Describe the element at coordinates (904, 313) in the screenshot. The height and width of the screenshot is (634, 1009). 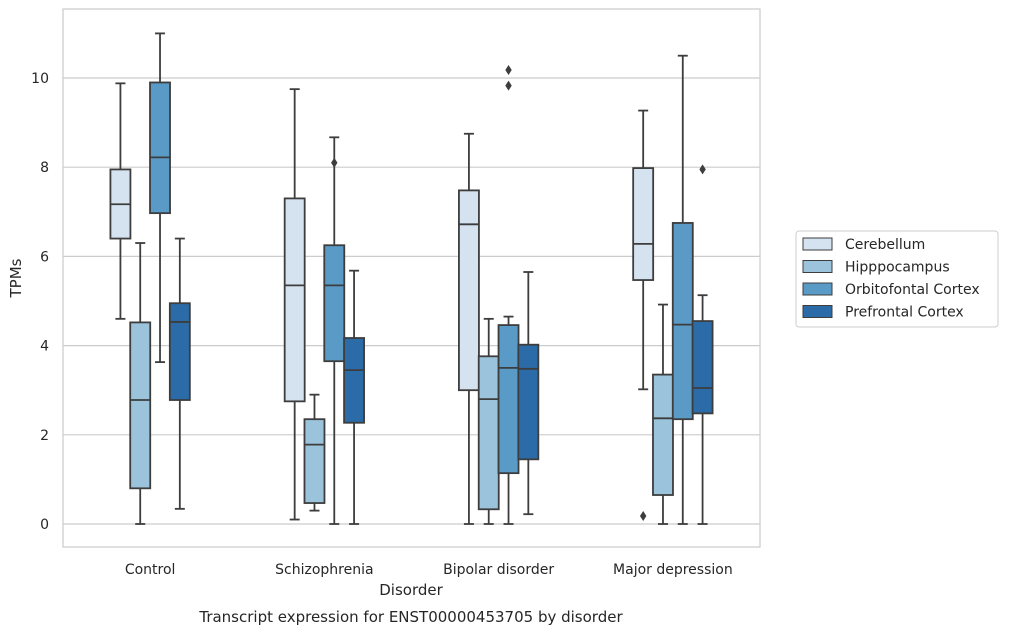
I see `legend-label: Prefrontal Cortex` at that location.